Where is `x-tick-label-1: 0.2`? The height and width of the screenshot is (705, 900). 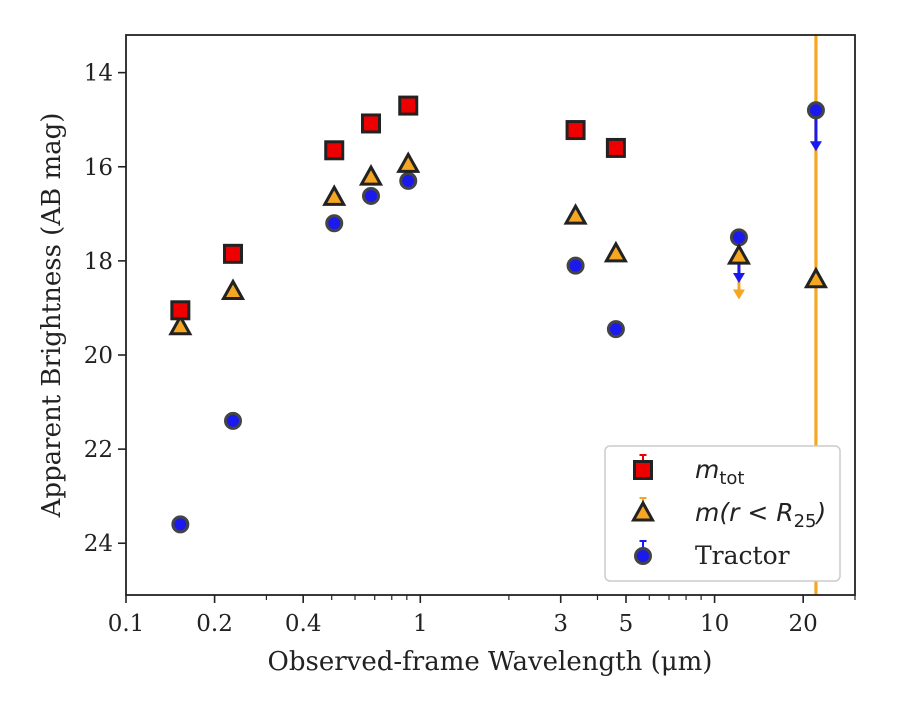 x-tick-label-1: 0.2 is located at coordinates (214, 624).